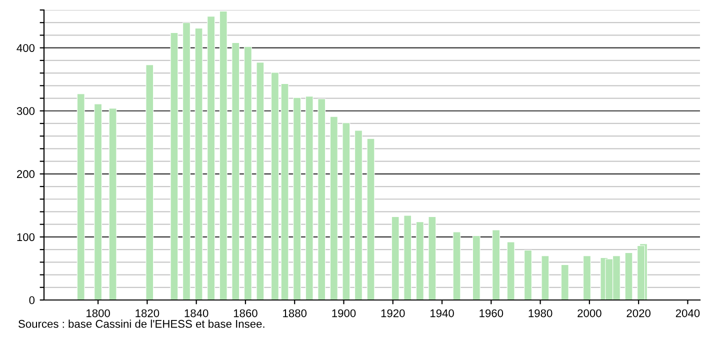 This screenshot has height=340, width=710. Describe the element at coordinates (25, 48) in the screenshot. I see `y-tick-label: 400` at that location.